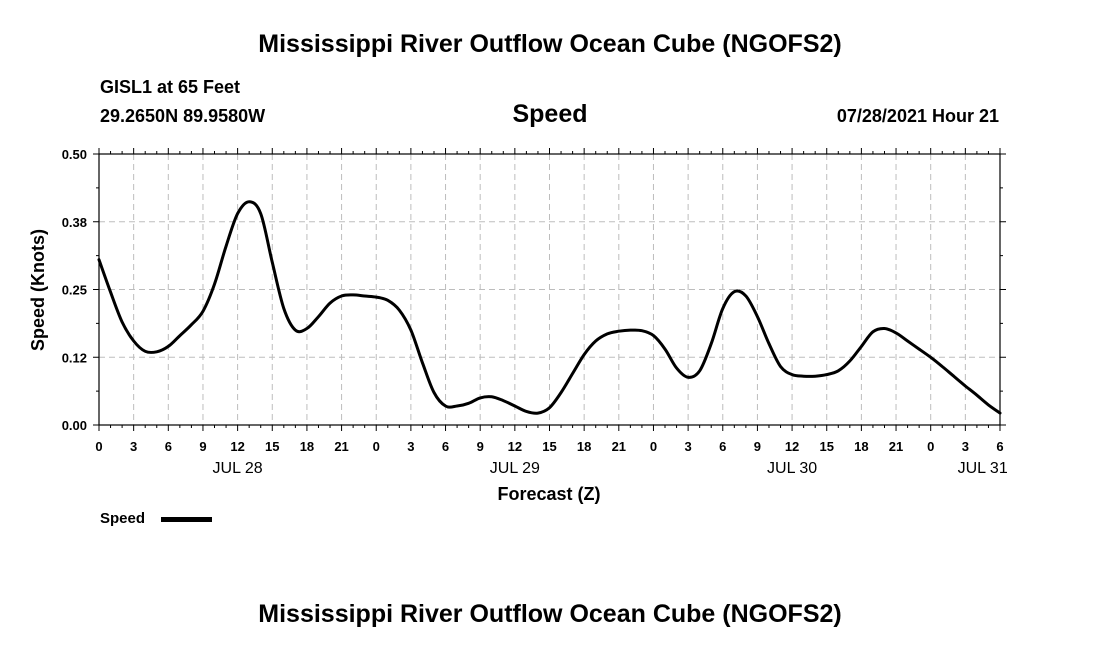  I want to click on y-tick-labels: 0.00 0.12 0.25 0.38 0.50, so click(74, 290).